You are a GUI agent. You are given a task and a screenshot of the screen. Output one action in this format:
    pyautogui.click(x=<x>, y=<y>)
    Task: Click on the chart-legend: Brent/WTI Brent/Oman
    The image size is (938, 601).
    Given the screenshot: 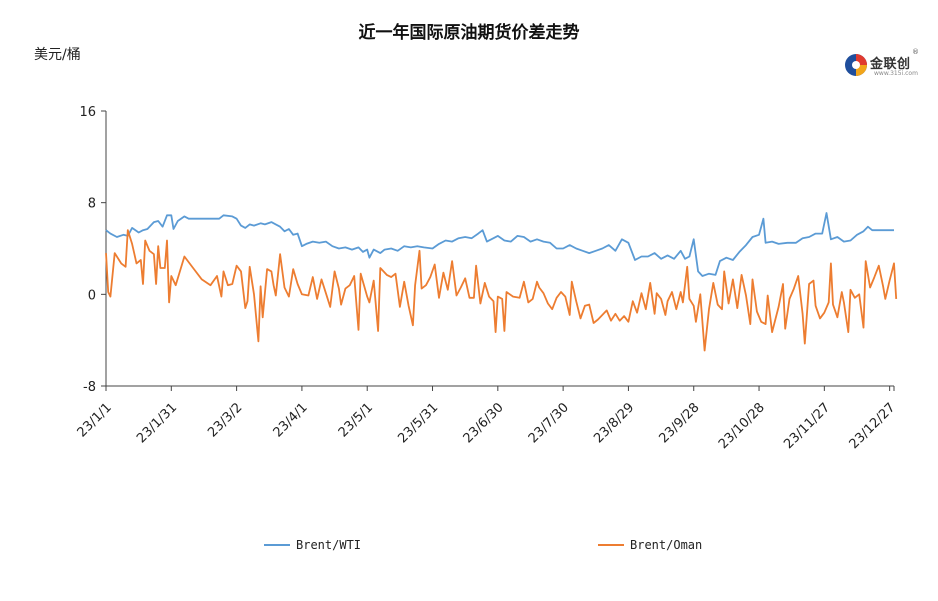 What is the action you would take?
    pyautogui.click(x=483, y=545)
    